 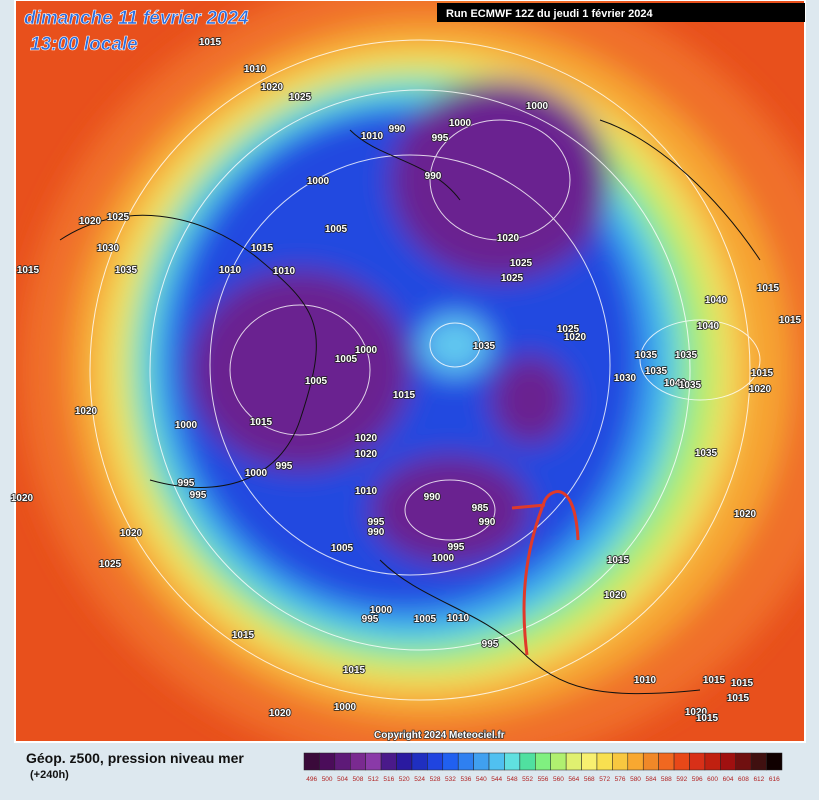 What do you see at coordinates (311, 779) in the screenshot?
I see `scale-label: 496` at bounding box center [311, 779].